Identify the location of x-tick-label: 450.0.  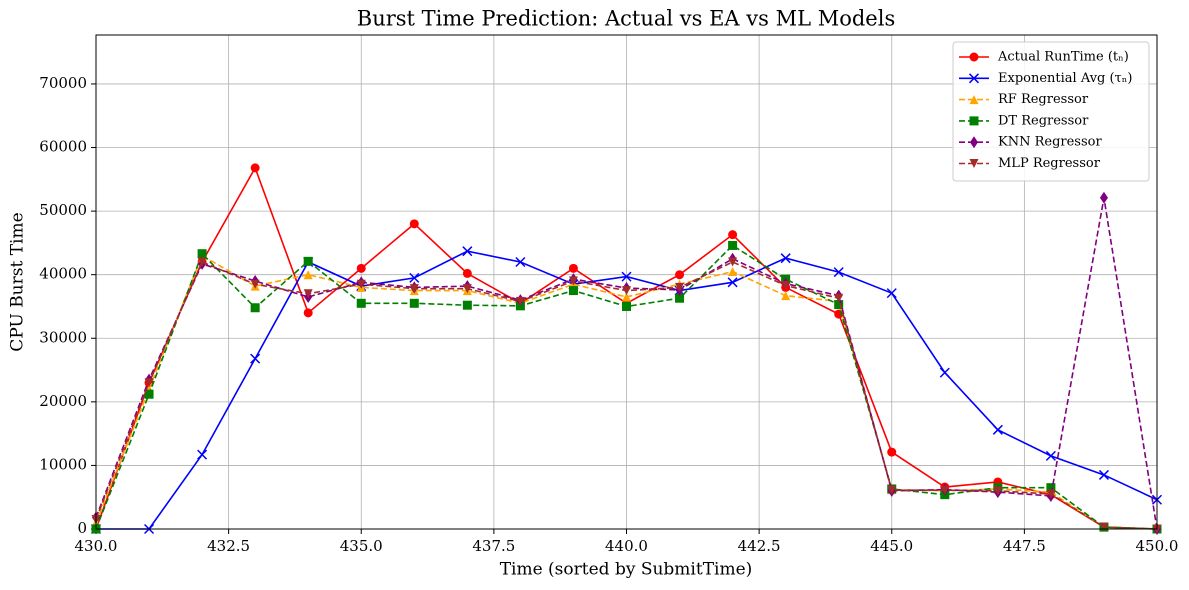
(1157, 546).